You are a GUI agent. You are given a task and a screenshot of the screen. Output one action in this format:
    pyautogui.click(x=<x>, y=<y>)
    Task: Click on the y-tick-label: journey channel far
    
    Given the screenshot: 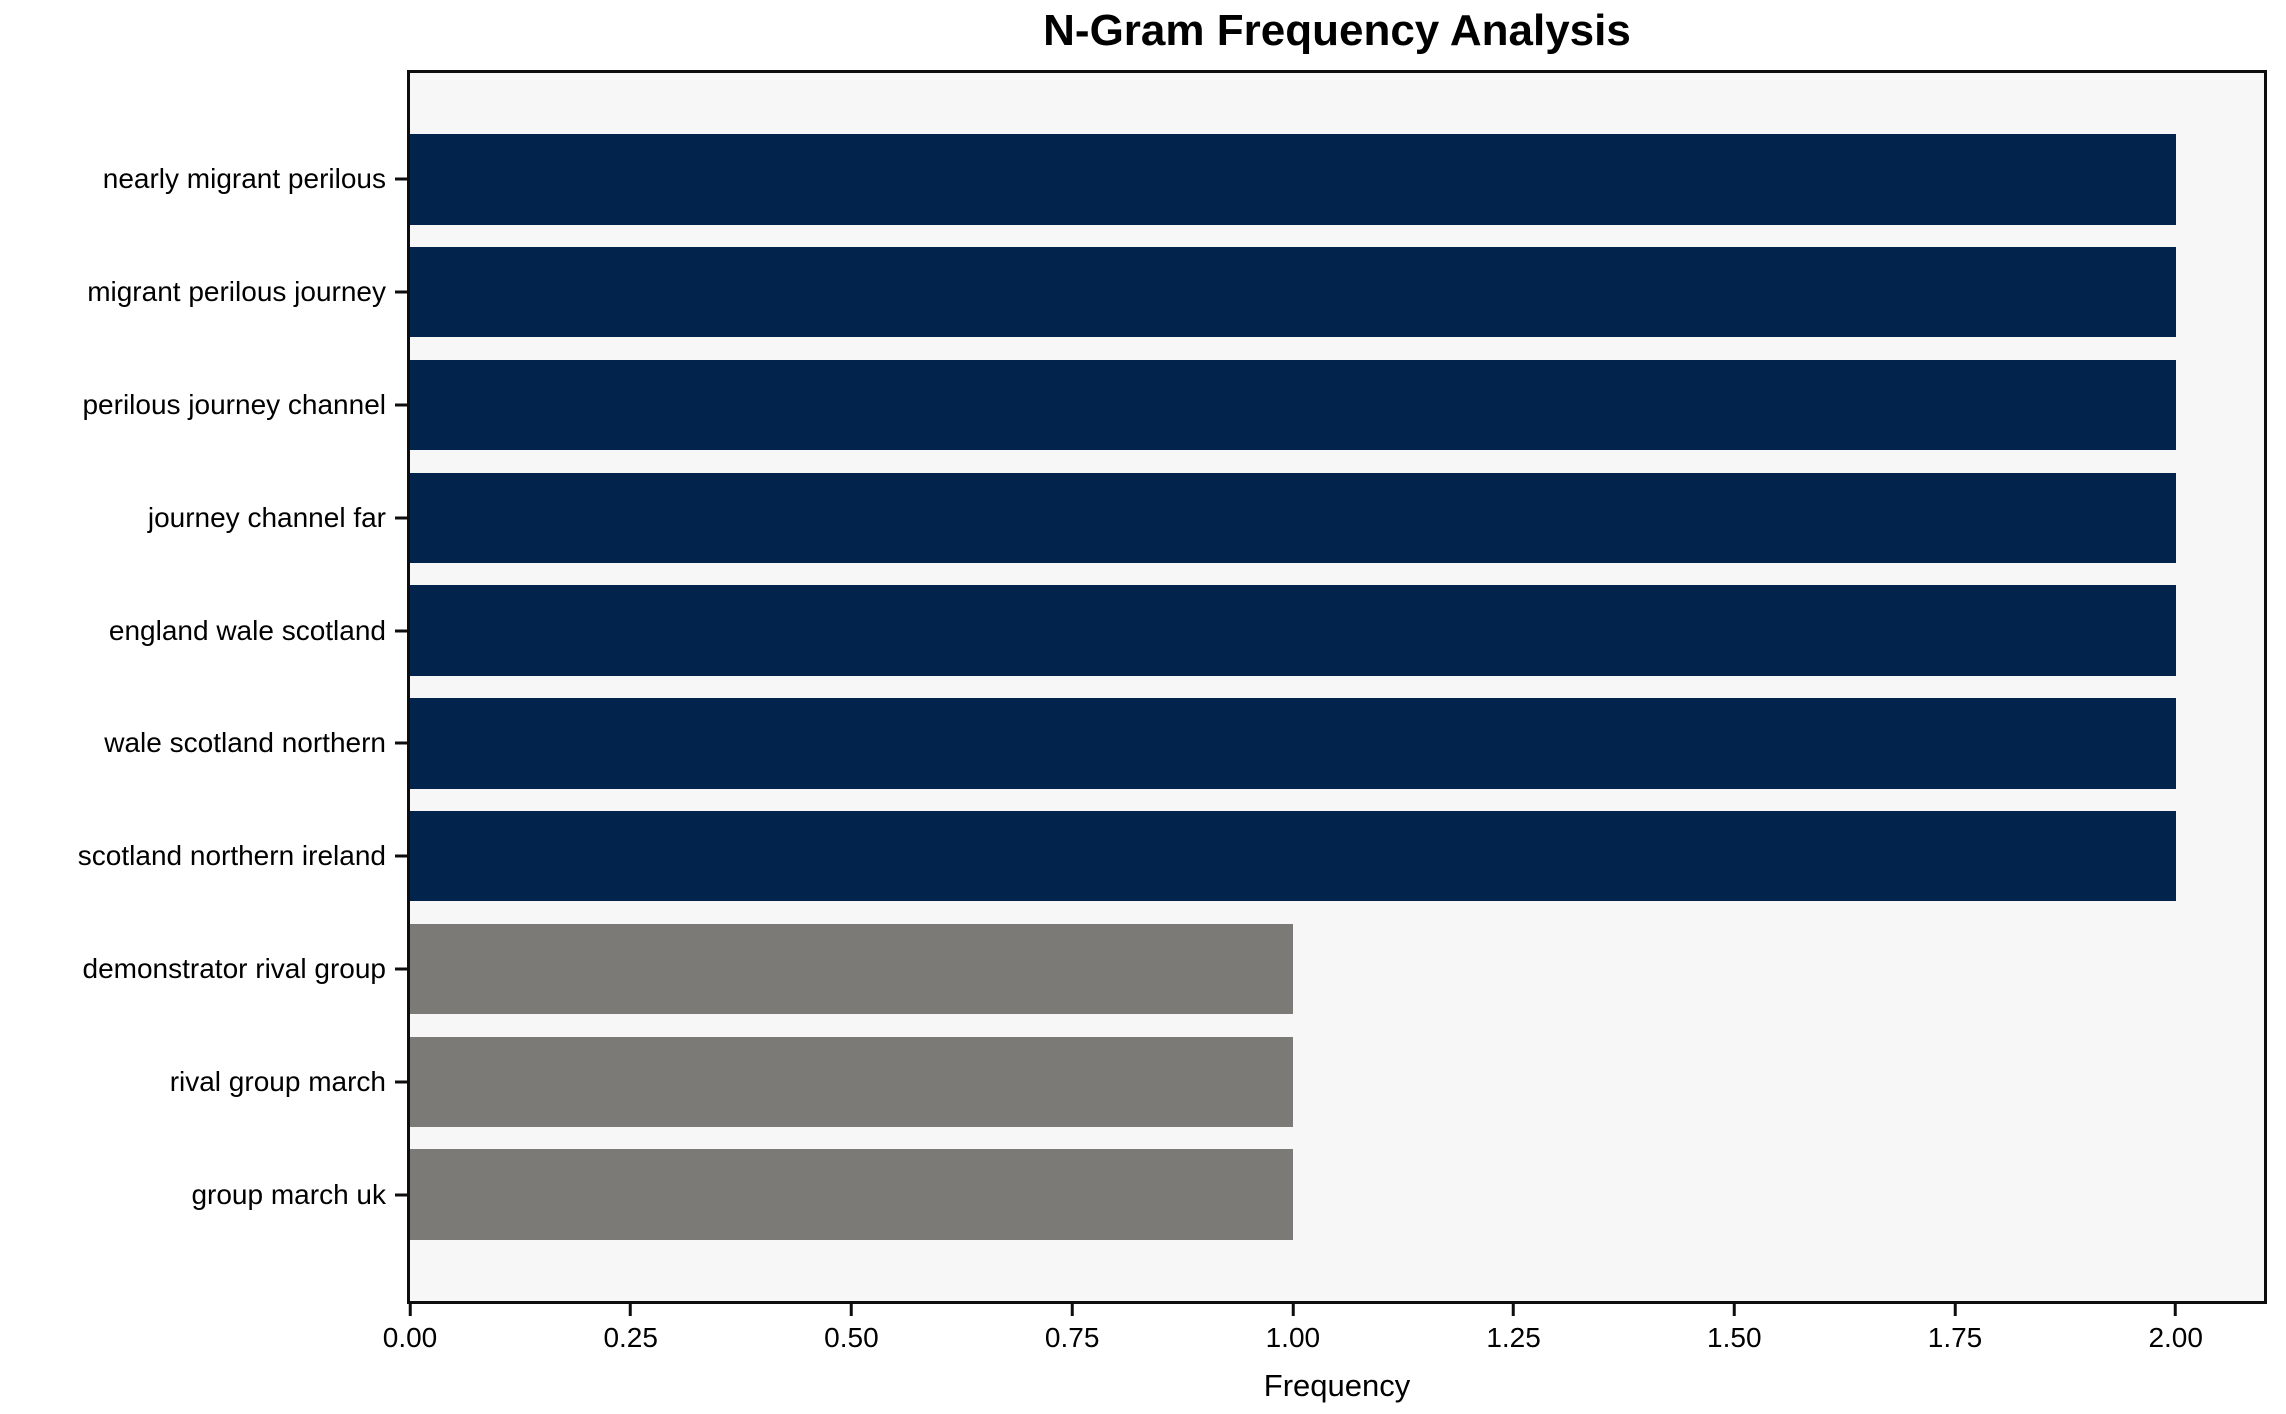 What is the action you would take?
    pyautogui.click(x=266, y=517)
    